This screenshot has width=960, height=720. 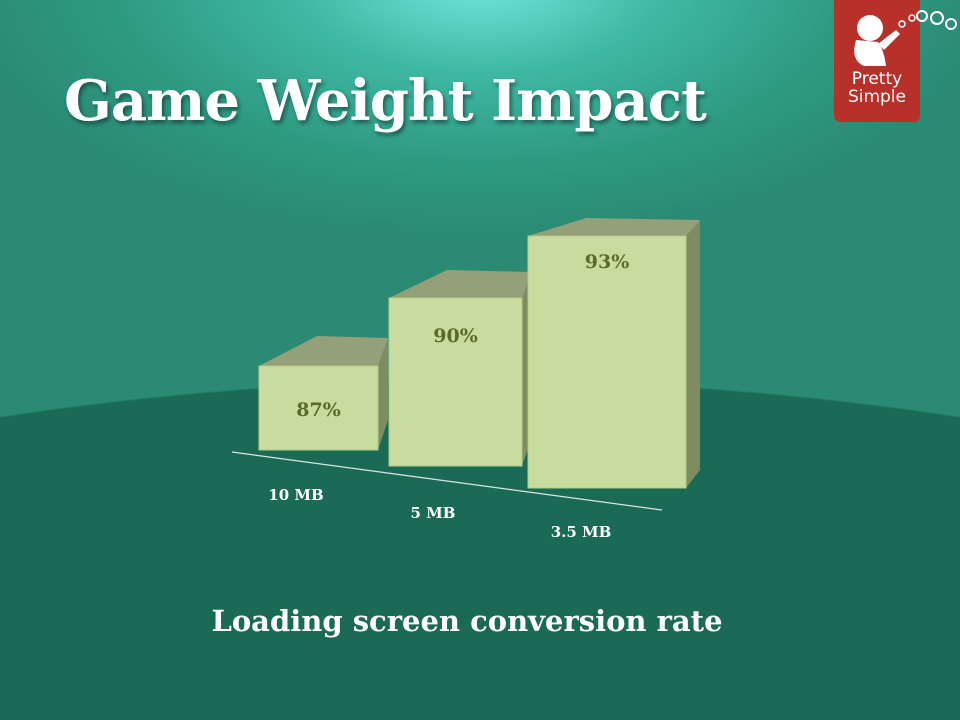 I want to click on x-axis-line, so click(x=447, y=481).